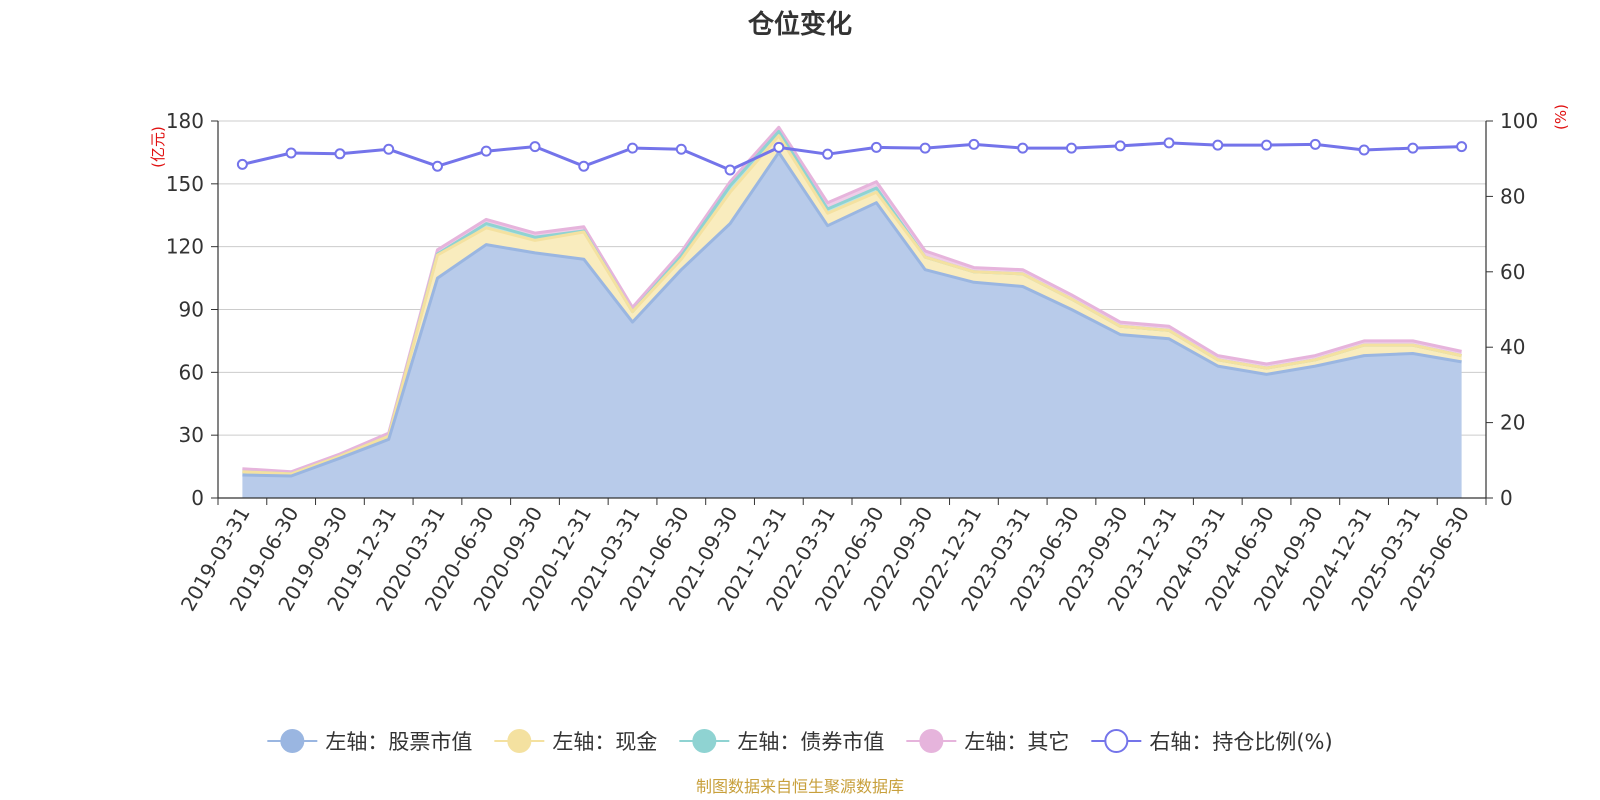  I want to click on left-axis-unit: (亿元), so click(158, 147).